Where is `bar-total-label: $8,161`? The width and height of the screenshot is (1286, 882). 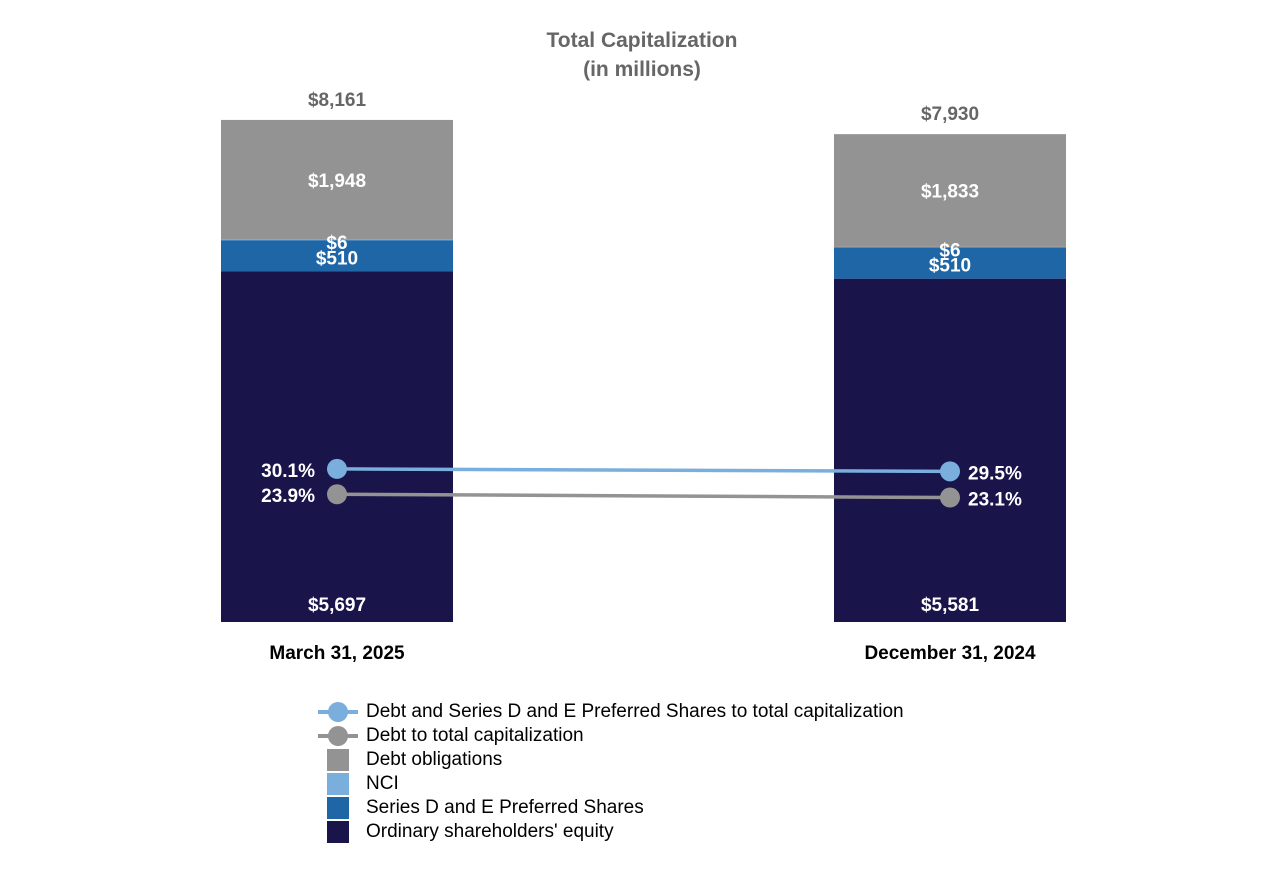
bar-total-label: $8,161 is located at coordinates (337, 100).